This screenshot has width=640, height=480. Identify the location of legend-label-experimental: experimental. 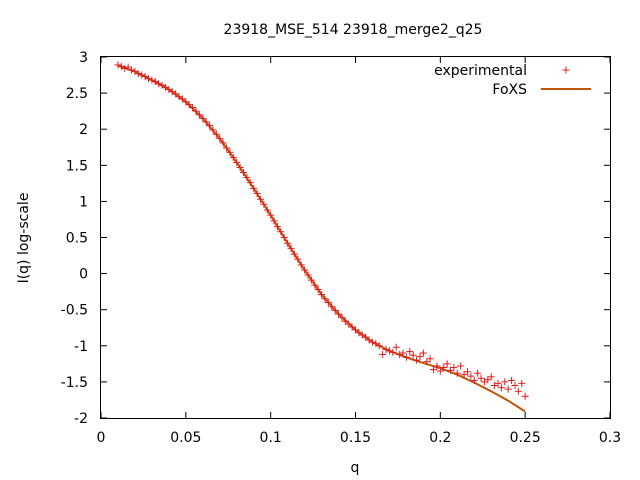
(480, 71).